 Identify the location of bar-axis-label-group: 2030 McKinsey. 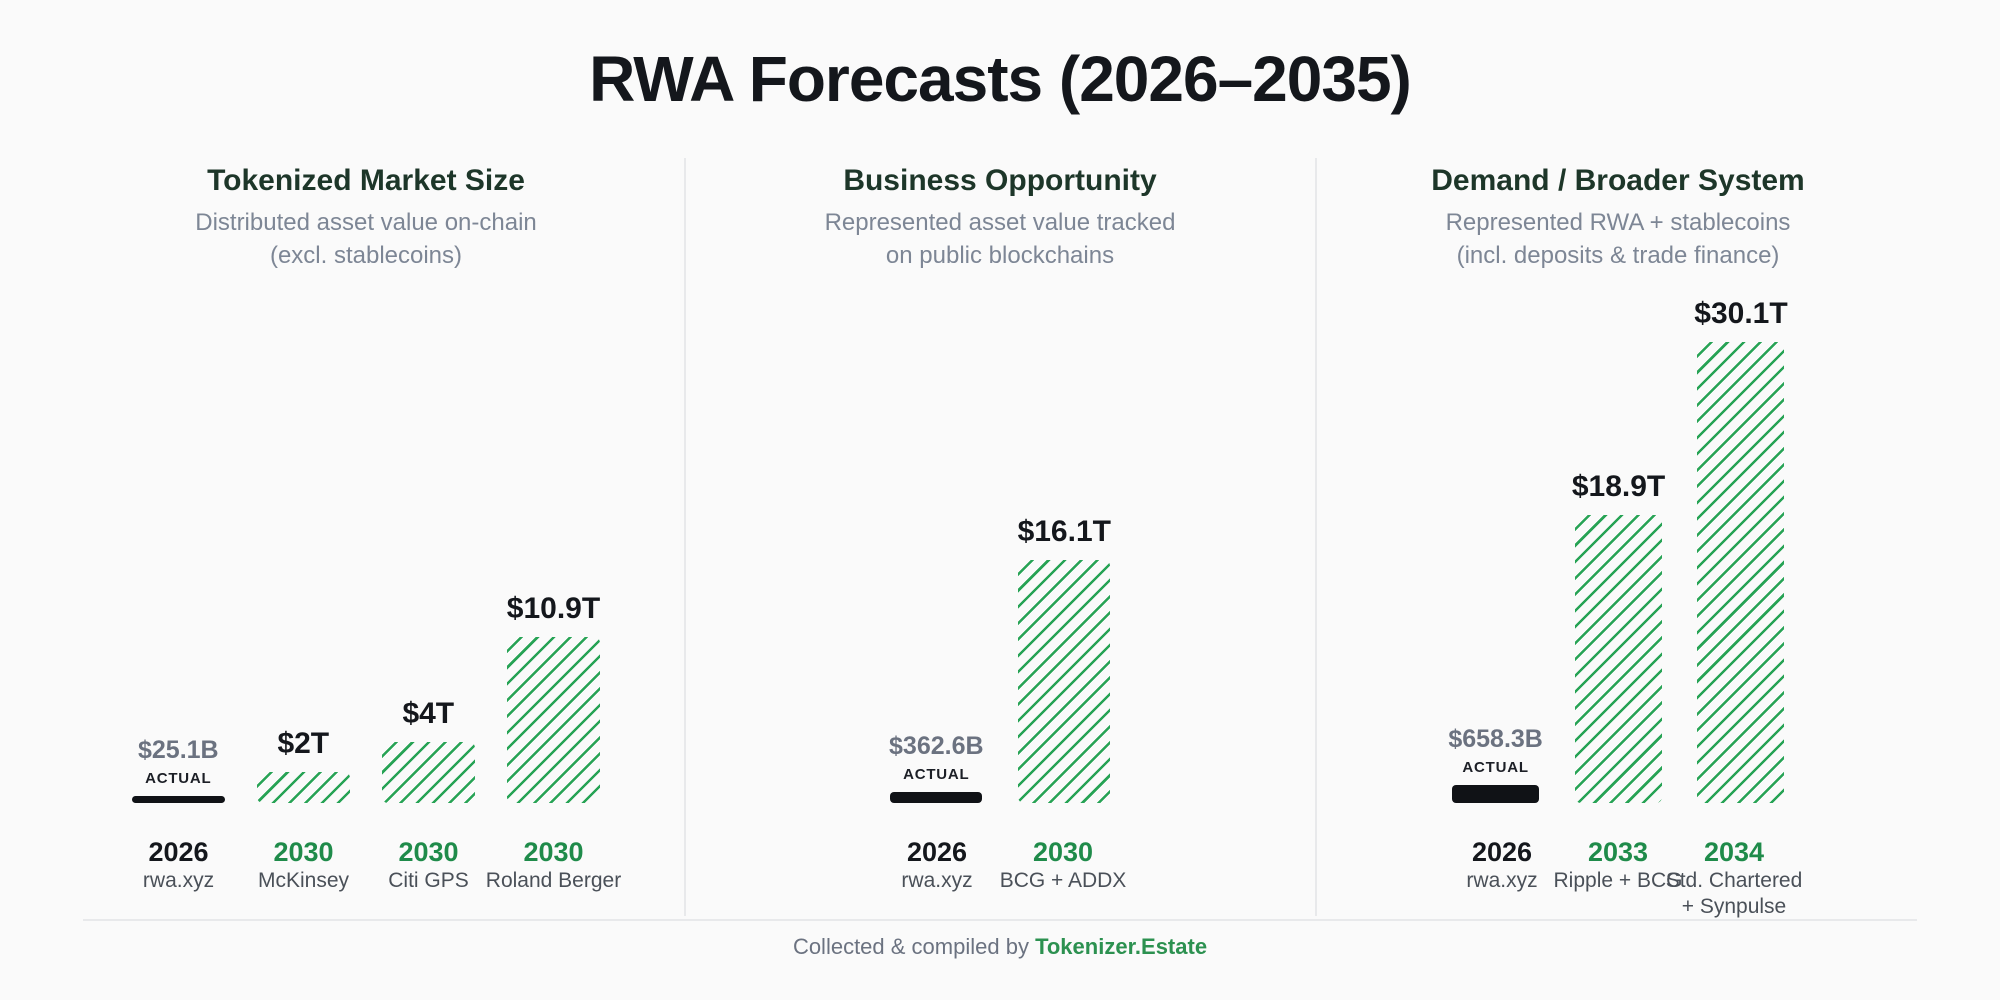
(303, 865).